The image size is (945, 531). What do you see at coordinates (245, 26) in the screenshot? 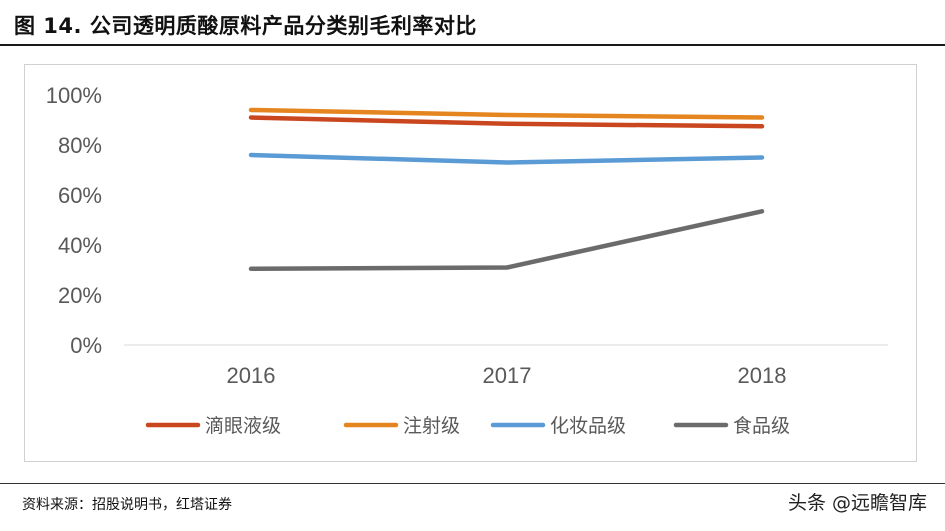
I see `figure-title: 图 14. 公司透明质酸原料产品分类别毛利率对比` at bounding box center [245, 26].